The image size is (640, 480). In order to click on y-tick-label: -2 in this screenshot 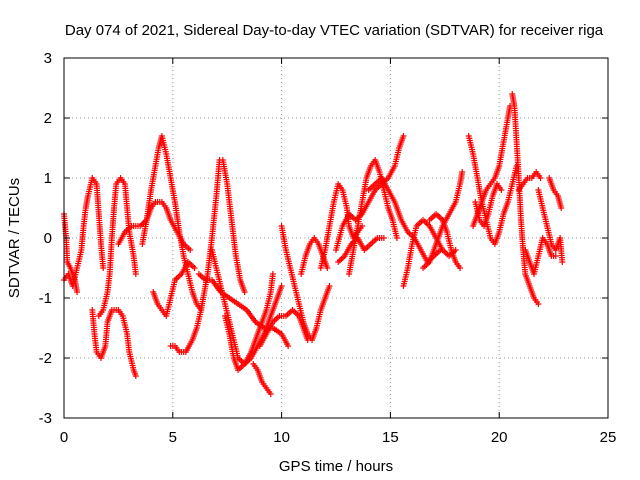, I will do `click(45, 358)`.